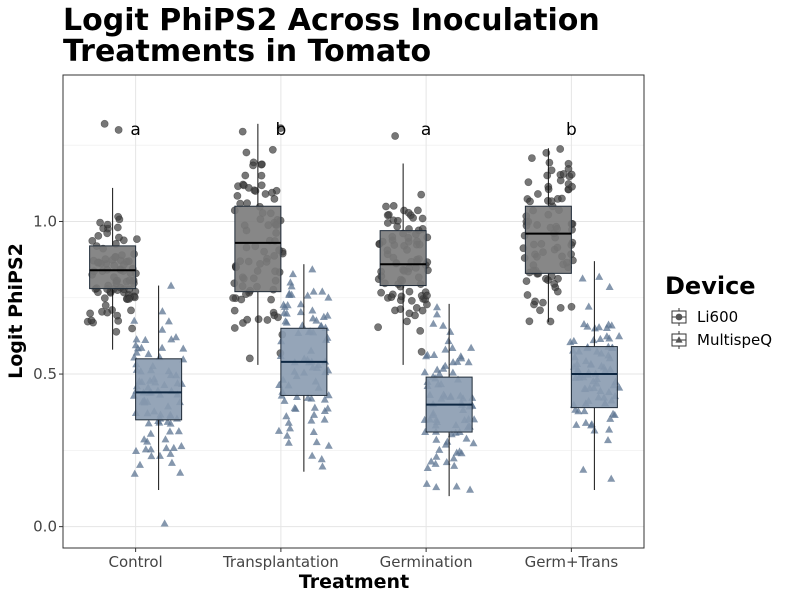 This screenshot has width=800, height=600. Describe the element at coordinates (710, 286) in the screenshot. I see `legend-title: Device` at that location.